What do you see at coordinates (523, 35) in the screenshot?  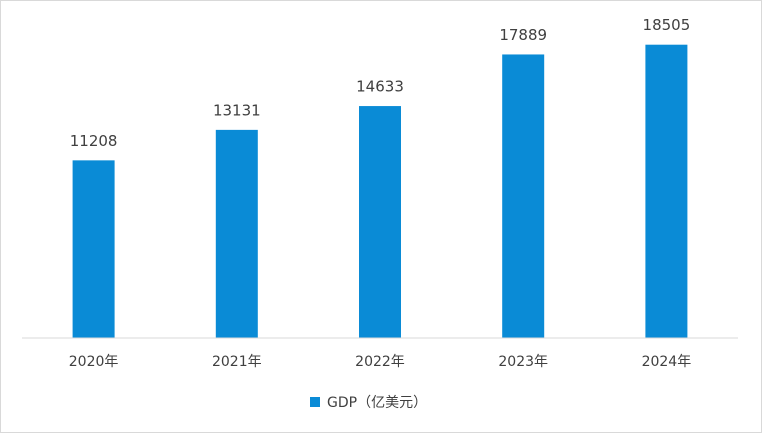 I see `value-label: 17889` at bounding box center [523, 35].